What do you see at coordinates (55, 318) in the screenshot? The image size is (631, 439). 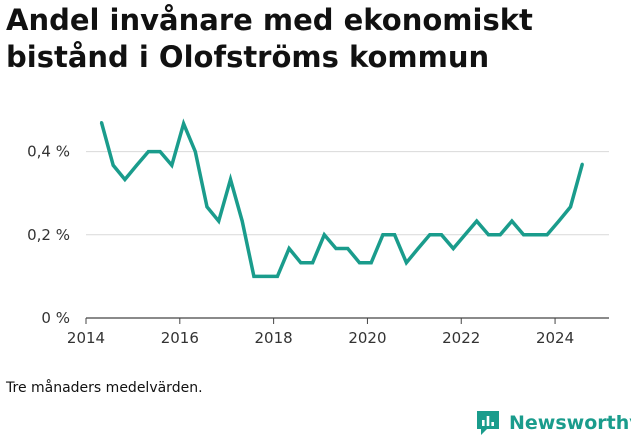 I see `y-tick-label: 0 %` at bounding box center [55, 318].